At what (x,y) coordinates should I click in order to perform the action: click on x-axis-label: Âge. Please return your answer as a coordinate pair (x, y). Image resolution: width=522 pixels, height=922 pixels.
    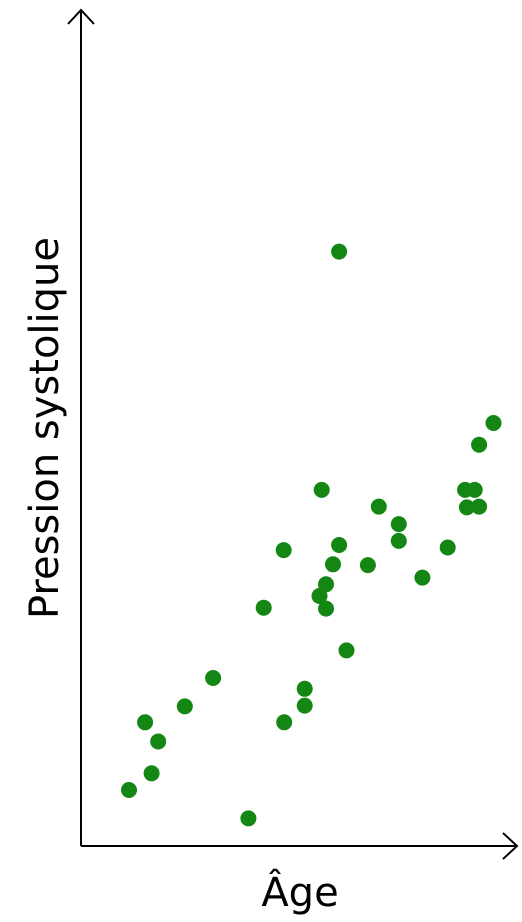
    Looking at the image, I should click on (299, 892).